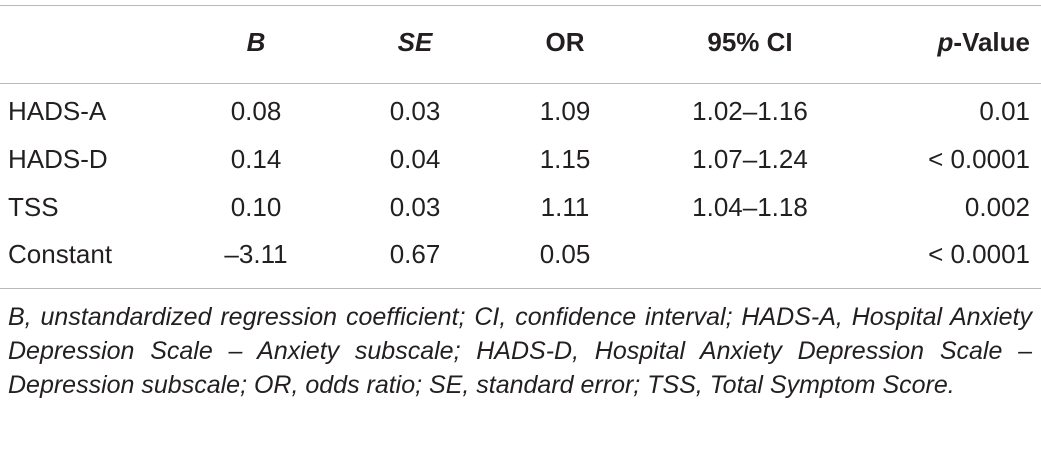 The image size is (1041, 451). I want to click on cell-b: 0.10, so click(256, 207).